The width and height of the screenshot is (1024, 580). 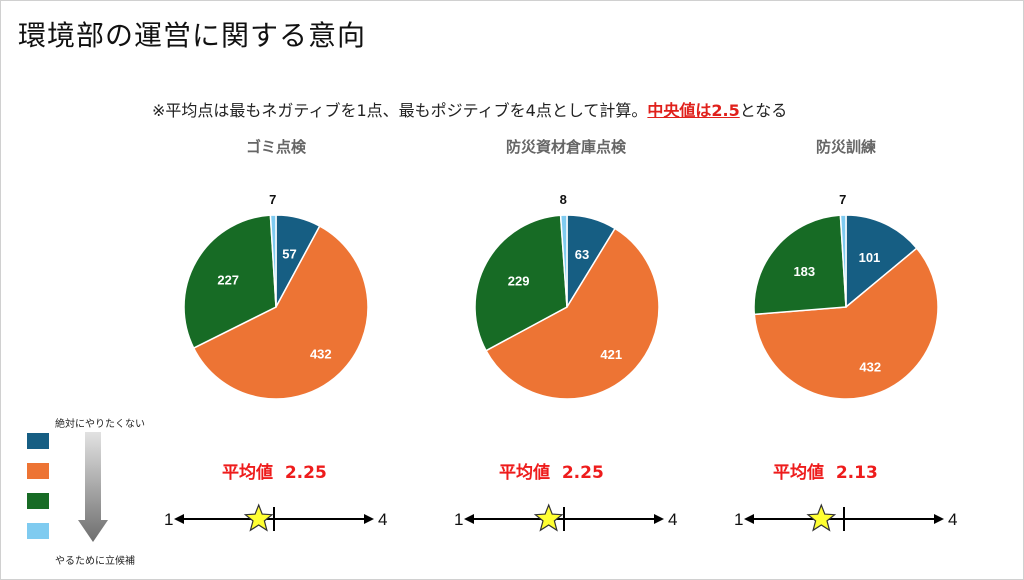 What do you see at coordinates (551, 470) in the screenshot?
I see `average-warehouse: 平均値 2.25` at bounding box center [551, 470].